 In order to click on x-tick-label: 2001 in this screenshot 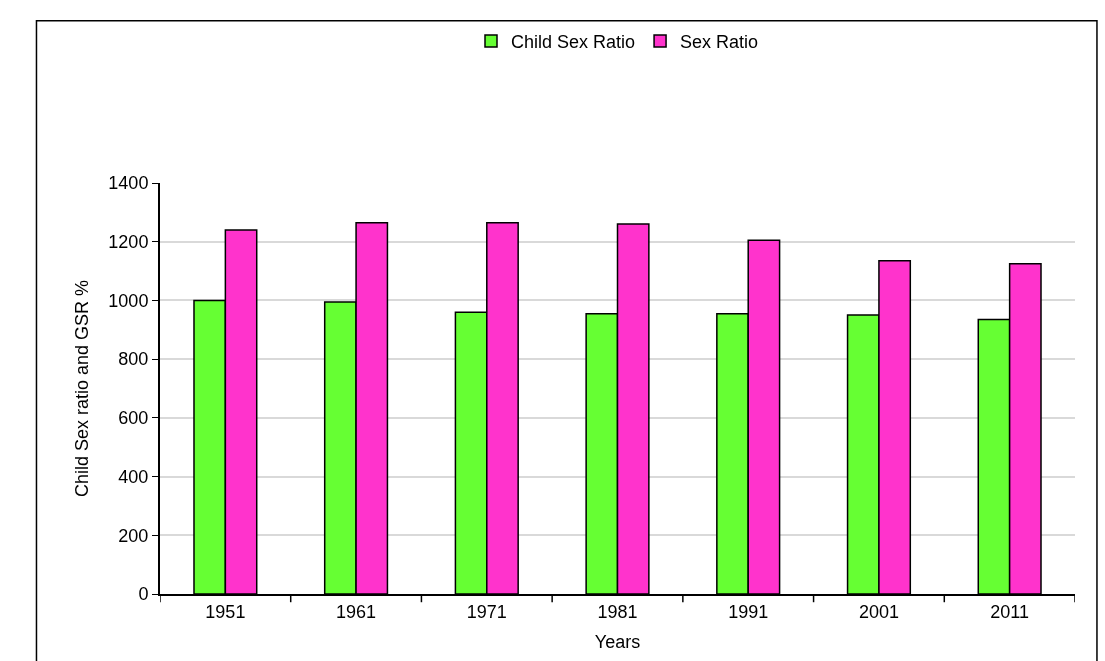, I will do `click(878, 611)`.